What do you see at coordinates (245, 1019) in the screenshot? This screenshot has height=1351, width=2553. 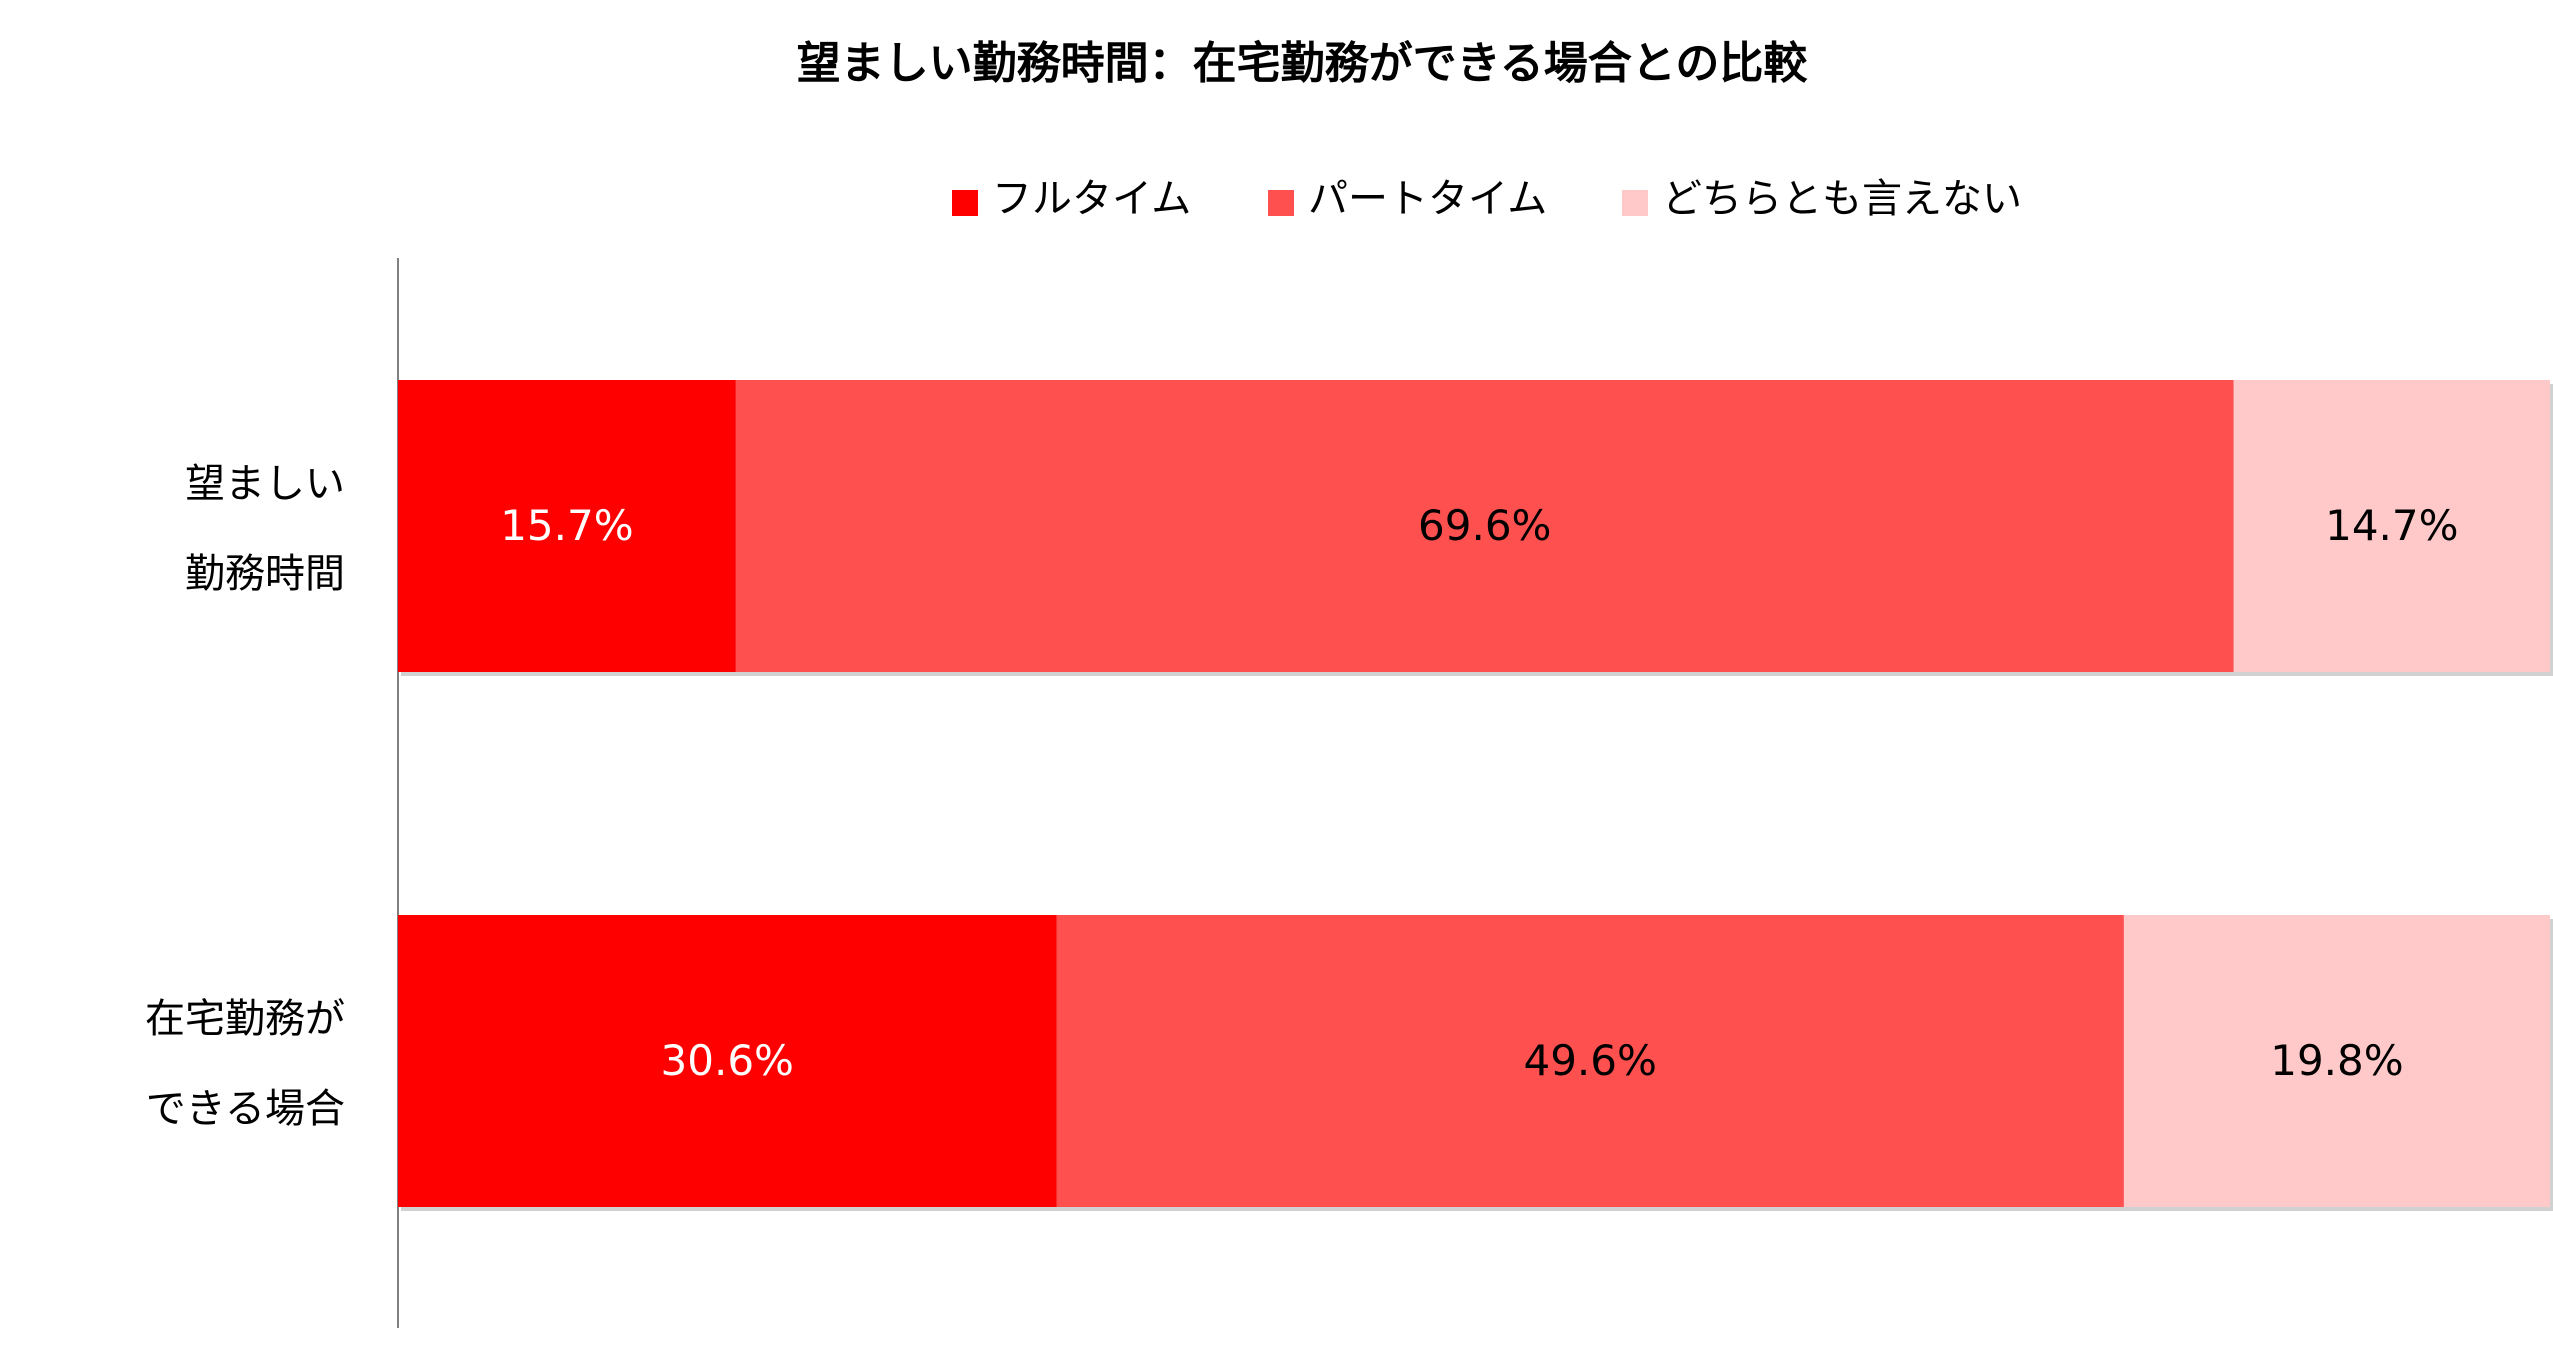 I see `category-label-2-line-1: 在宅勤務が` at bounding box center [245, 1019].